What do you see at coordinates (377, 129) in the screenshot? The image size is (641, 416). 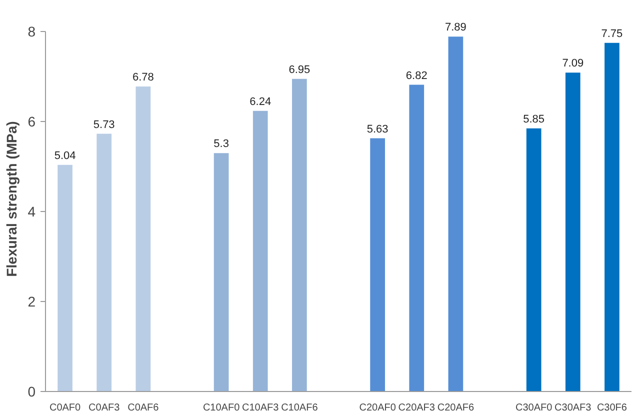 I see `data-label: 5.63` at bounding box center [377, 129].